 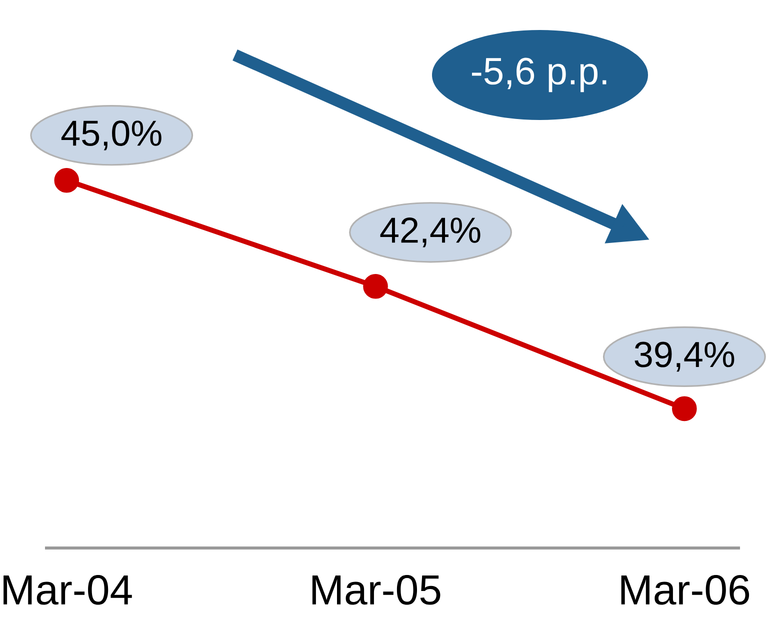 I want to click on x-tick-label: Mar-05, so click(x=376, y=590).